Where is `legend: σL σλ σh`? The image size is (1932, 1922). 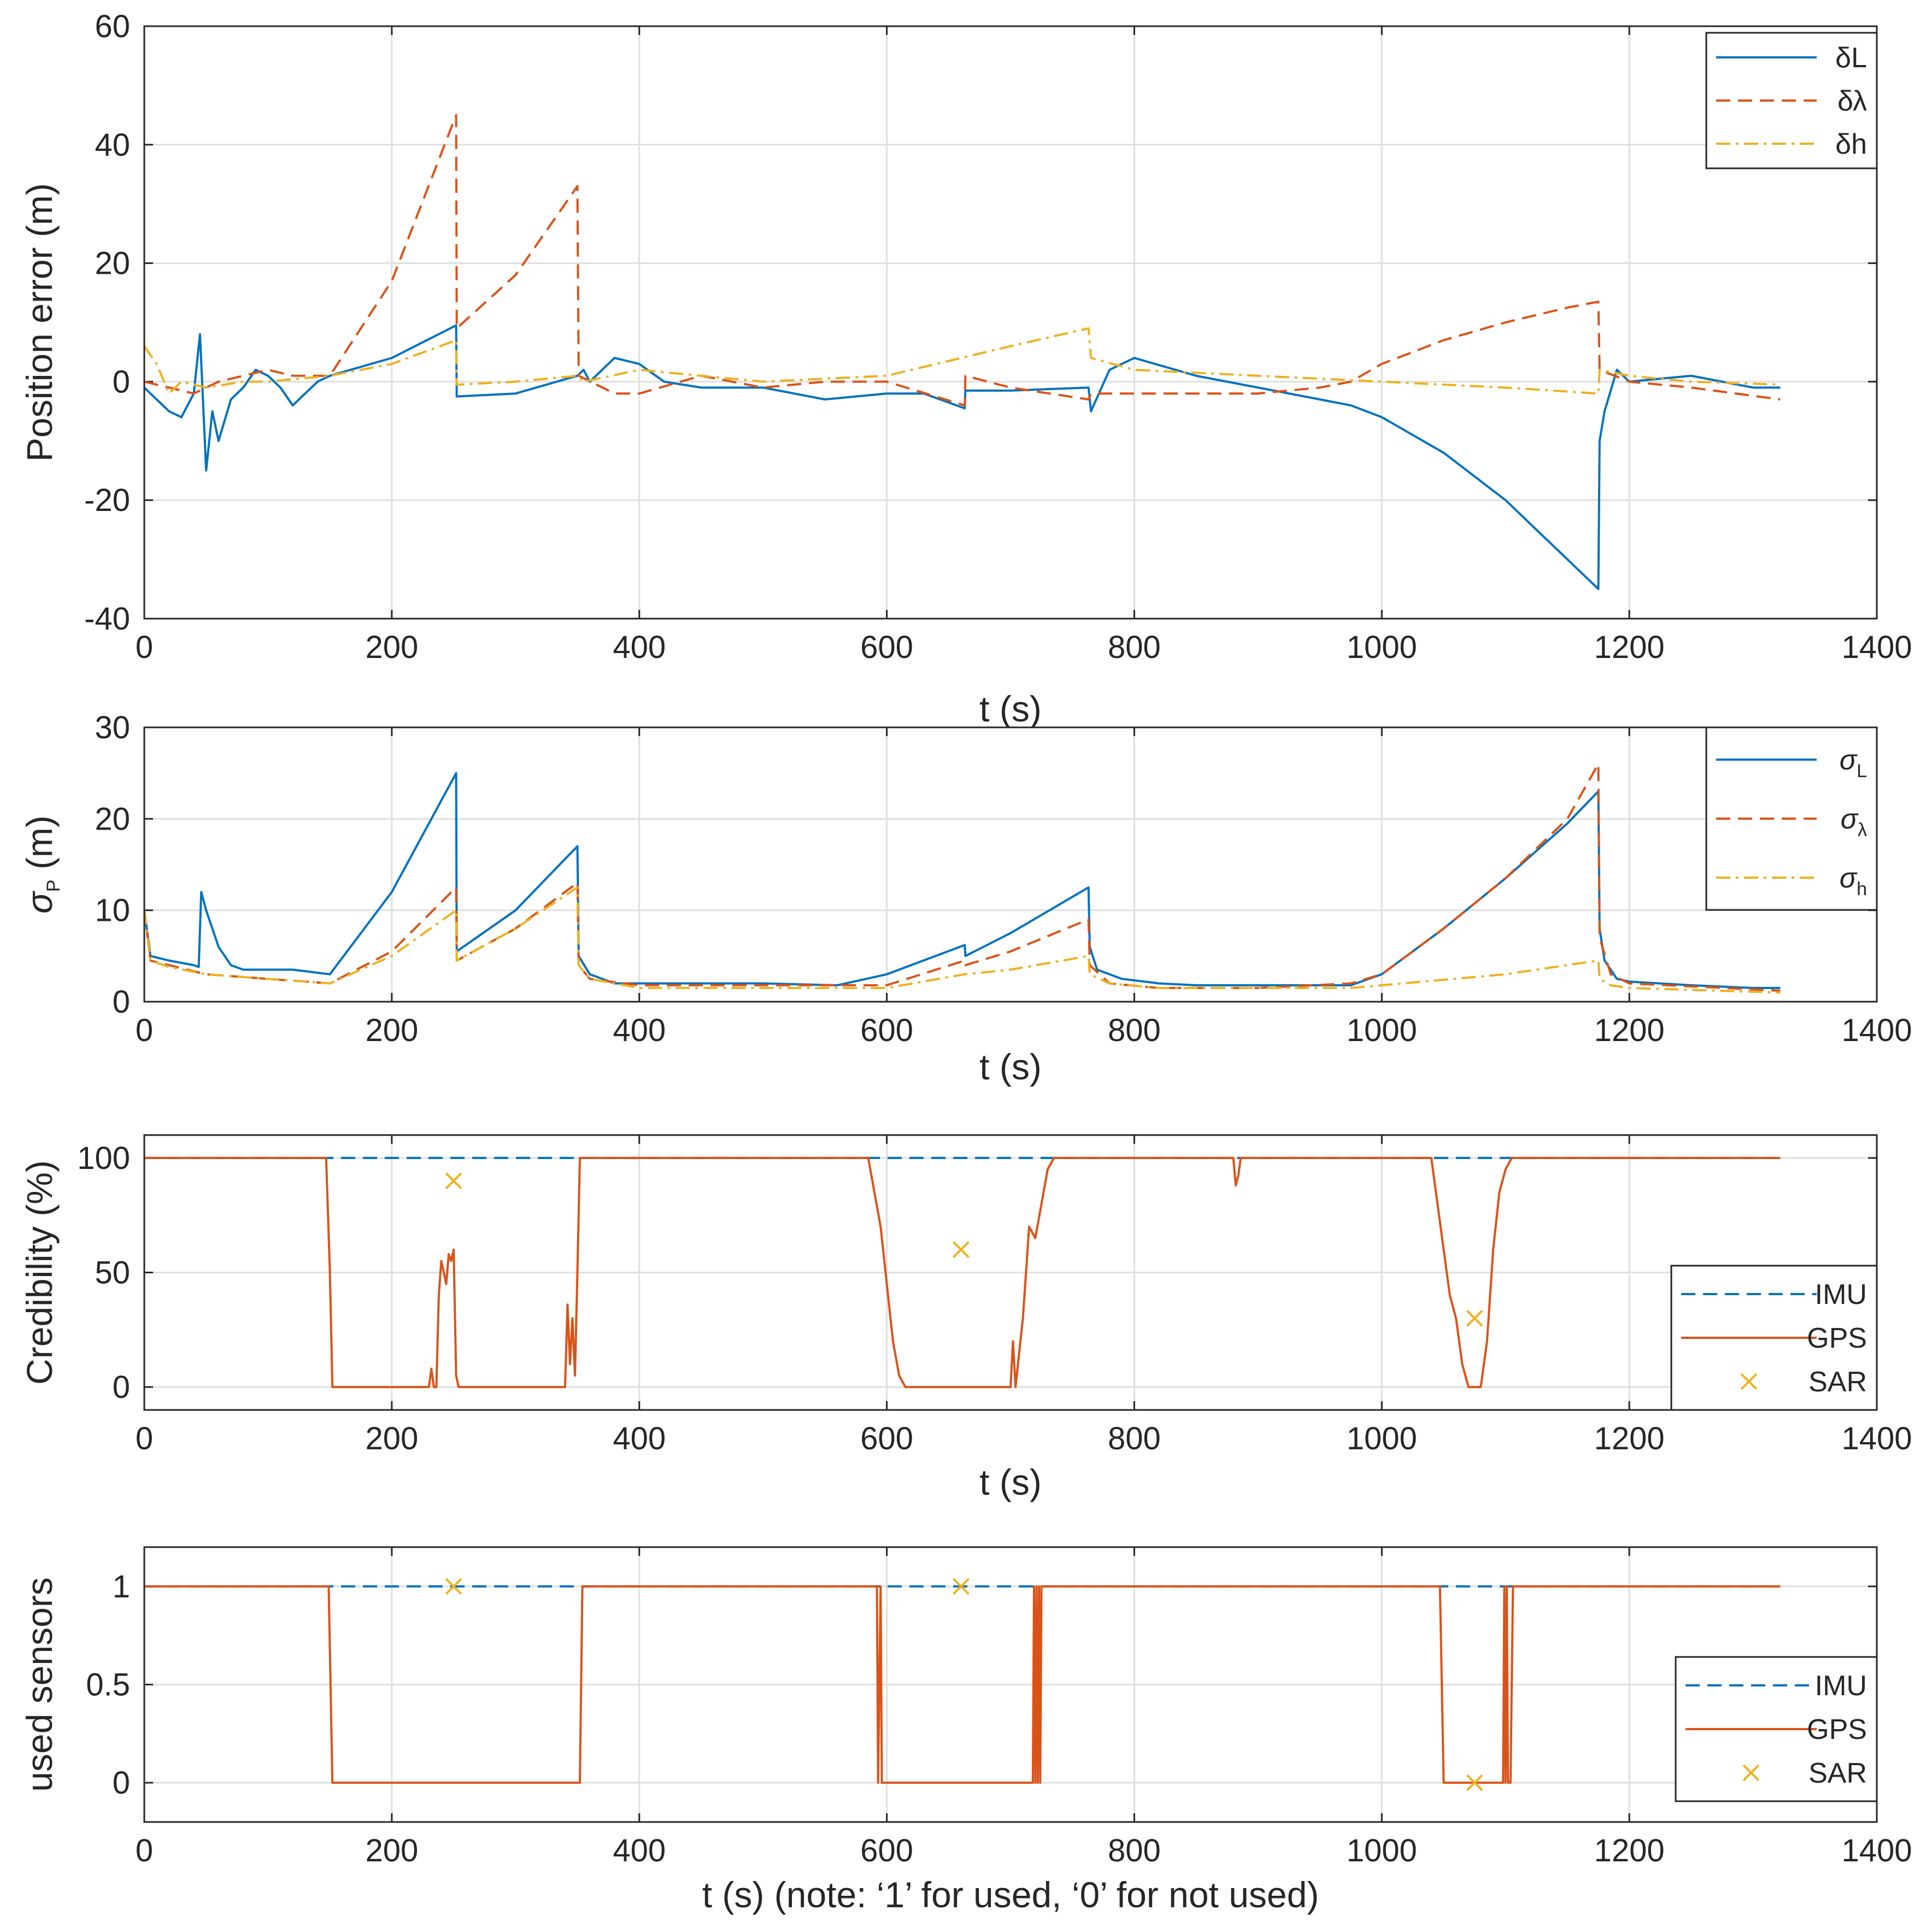
legend: σL σλ σh is located at coordinates (1791, 818).